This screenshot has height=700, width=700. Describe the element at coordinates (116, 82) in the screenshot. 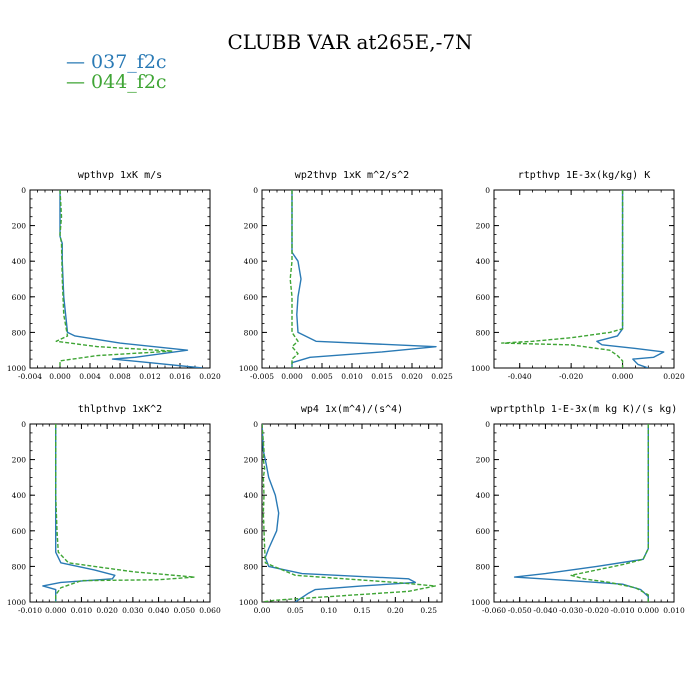

I see `legend-item-044: — 044_f2c` at that location.